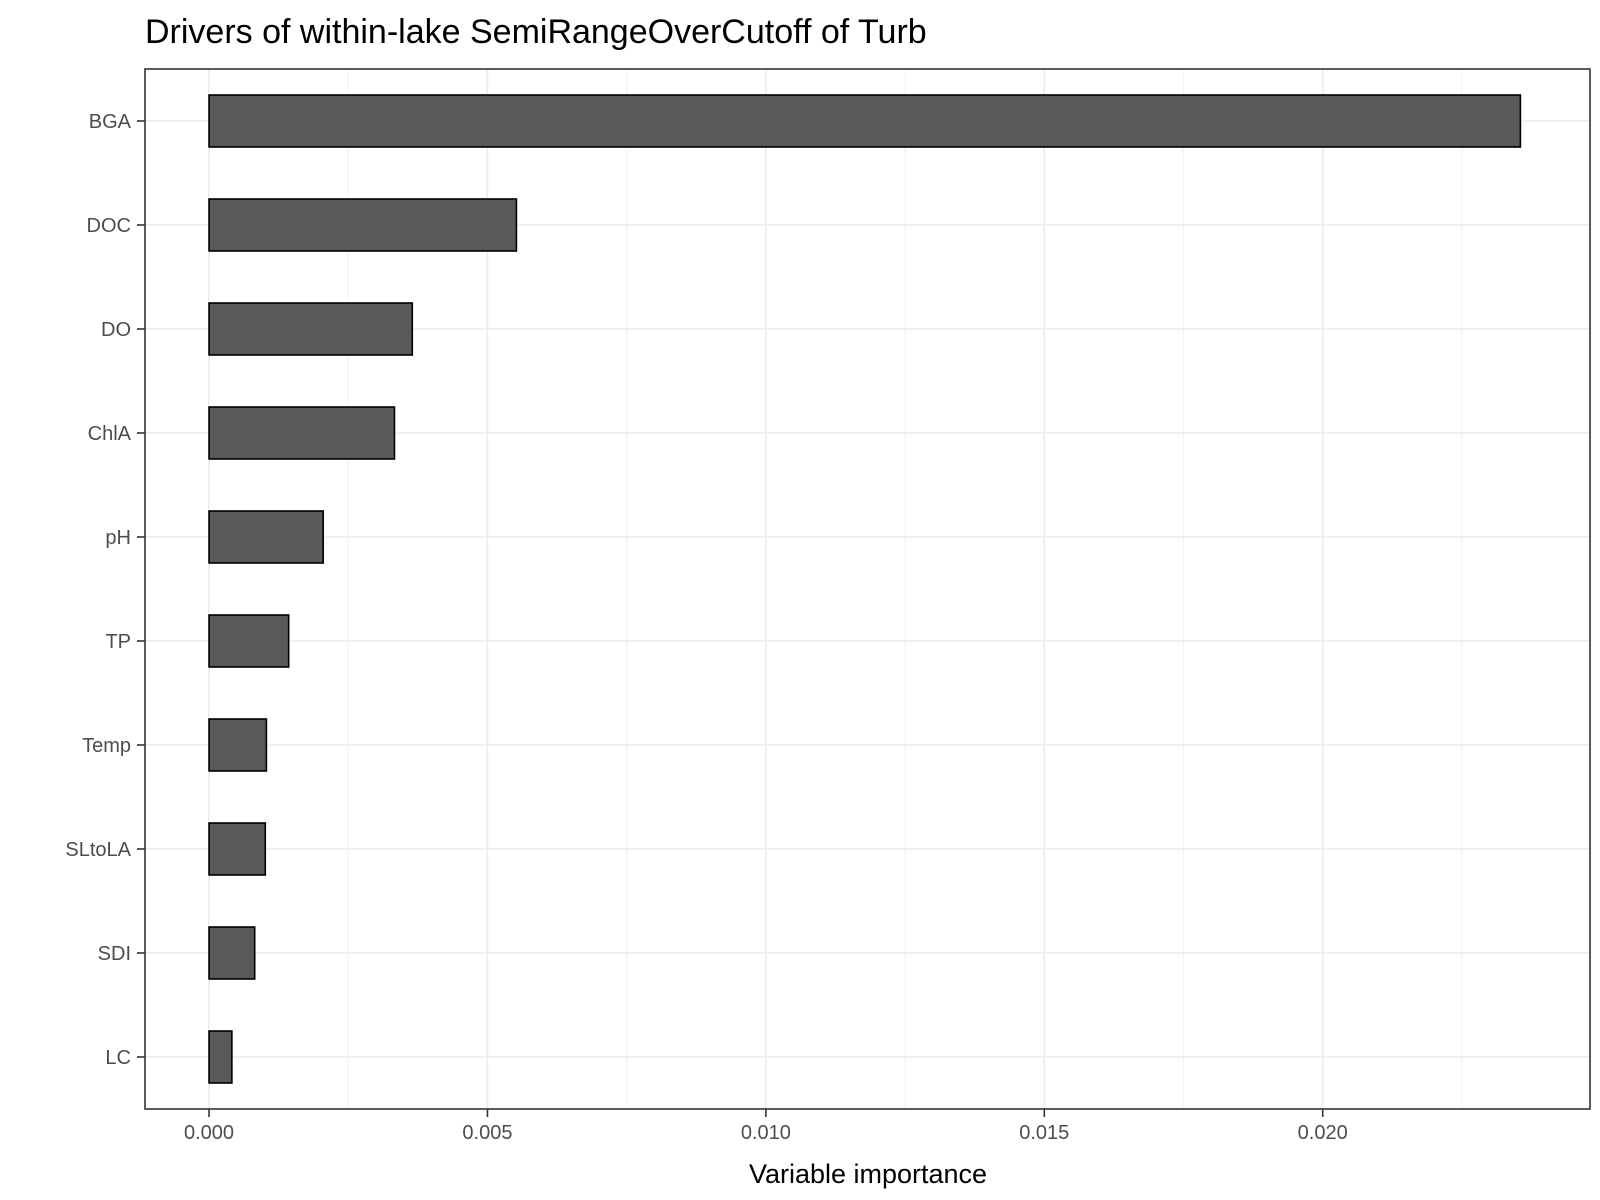 The width and height of the screenshot is (1600, 1200). Describe the element at coordinates (116, 330) in the screenshot. I see `y-tick-label: DO` at that location.